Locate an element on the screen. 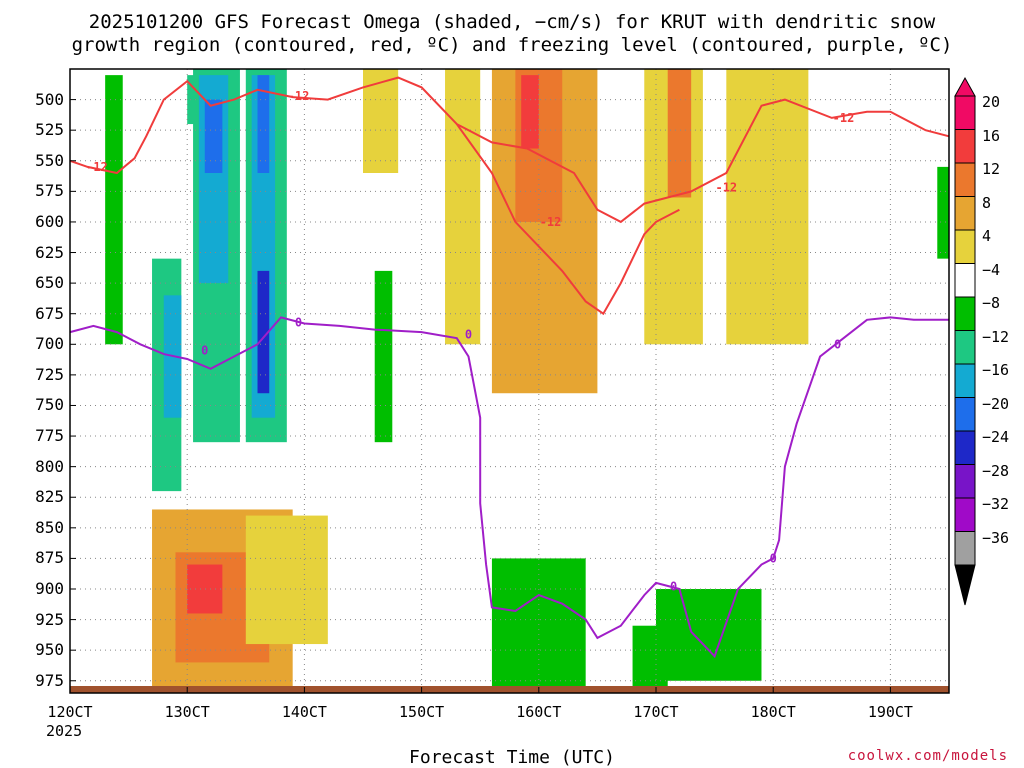 This screenshot has width=1024, height=768. y-tick-label: 850 is located at coordinates (49, 527).